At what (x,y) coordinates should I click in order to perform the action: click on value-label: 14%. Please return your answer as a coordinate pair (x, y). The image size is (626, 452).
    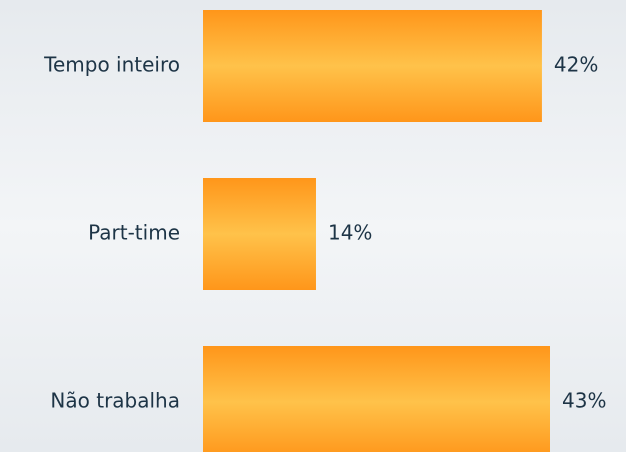
    Looking at the image, I should click on (350, 233).